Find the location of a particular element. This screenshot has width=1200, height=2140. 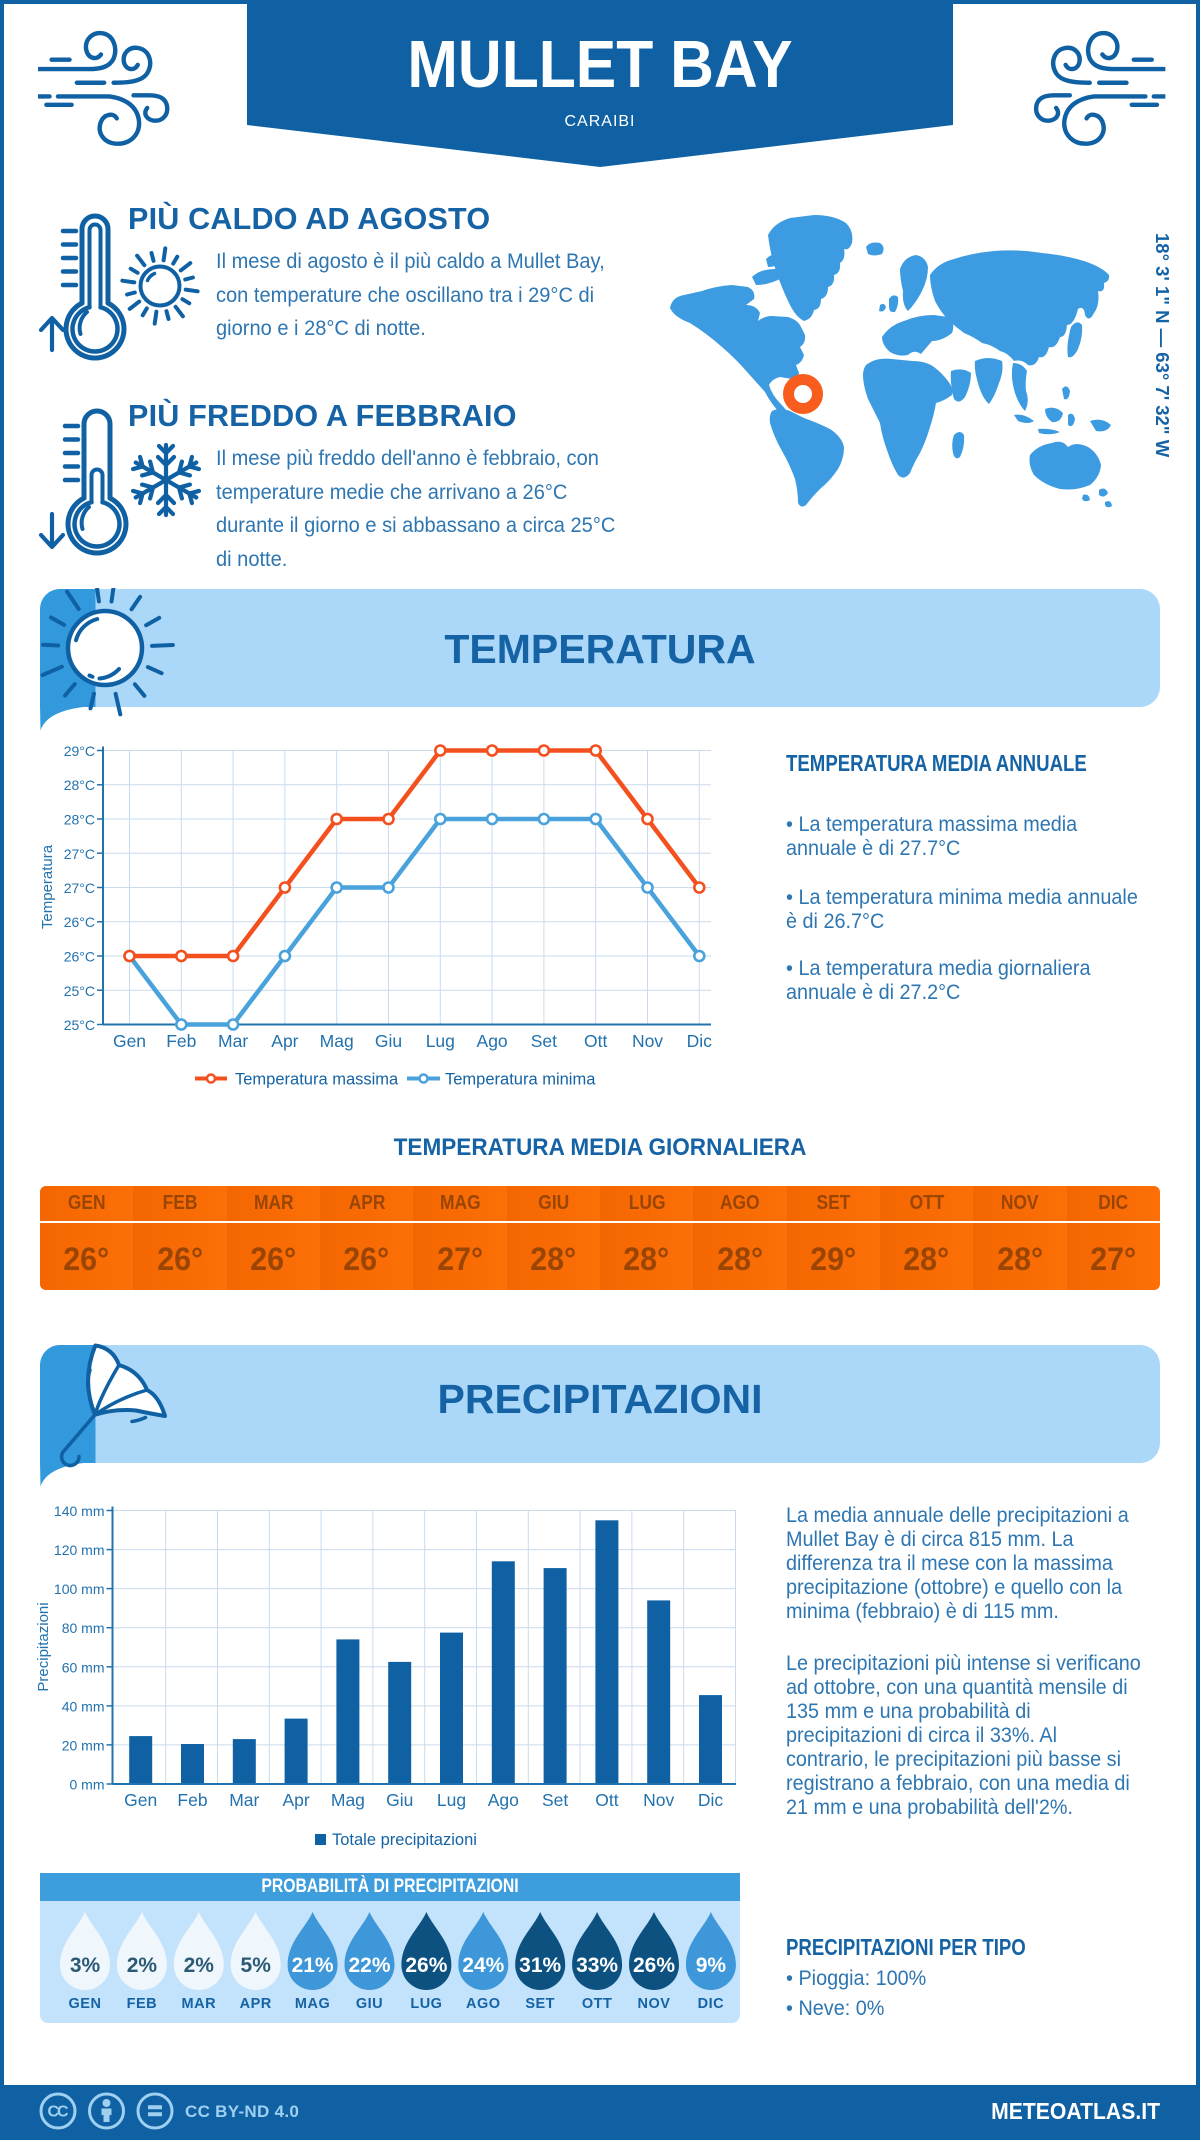

svg-text: 60 mm is located at coordinates (83, 1667).